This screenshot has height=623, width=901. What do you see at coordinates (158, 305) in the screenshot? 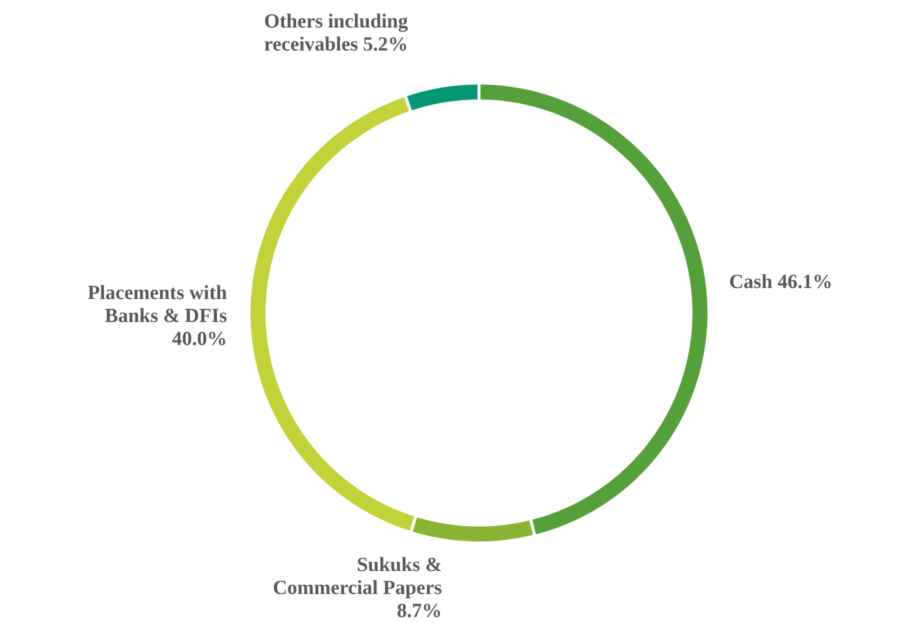
I see `slice-label: Placements with Banks & DFIs` at bounding box center [158, 305].